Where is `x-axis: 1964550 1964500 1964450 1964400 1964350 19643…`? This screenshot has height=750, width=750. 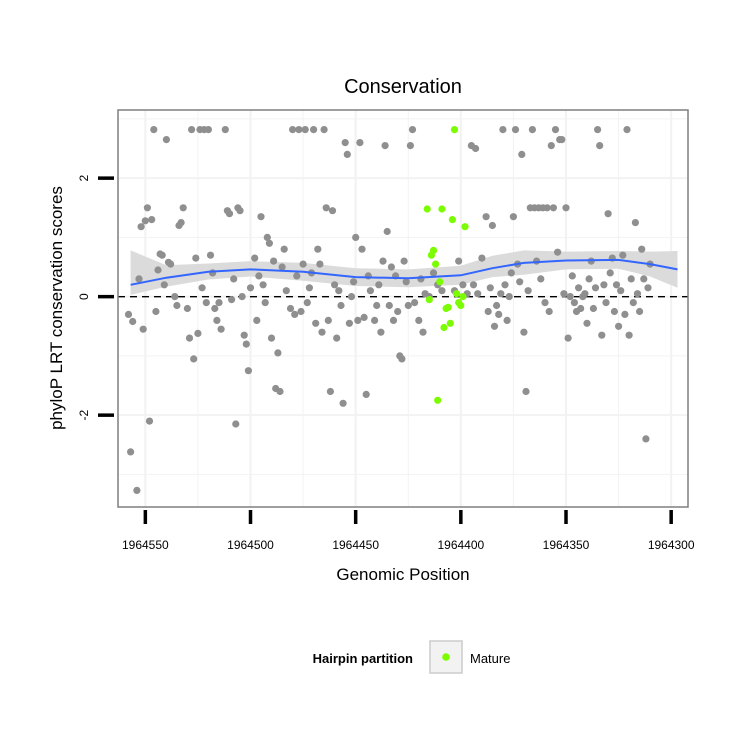 x-axis: 1964550 1964500 1964450 1964400 1964350 19643… is located at coordinates (408, 531).